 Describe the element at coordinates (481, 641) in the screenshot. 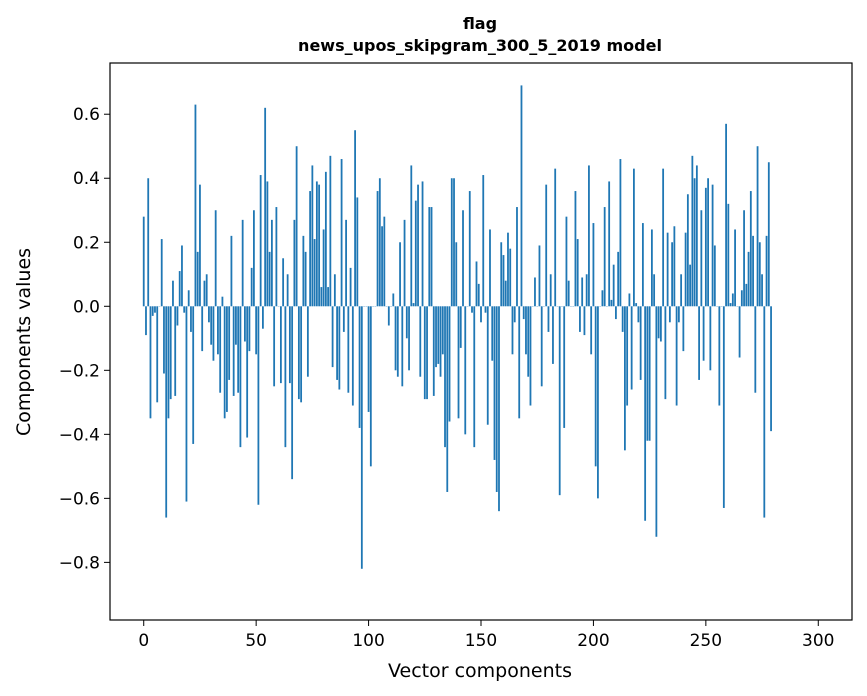

I see `x-tick-label: 150` at that location.